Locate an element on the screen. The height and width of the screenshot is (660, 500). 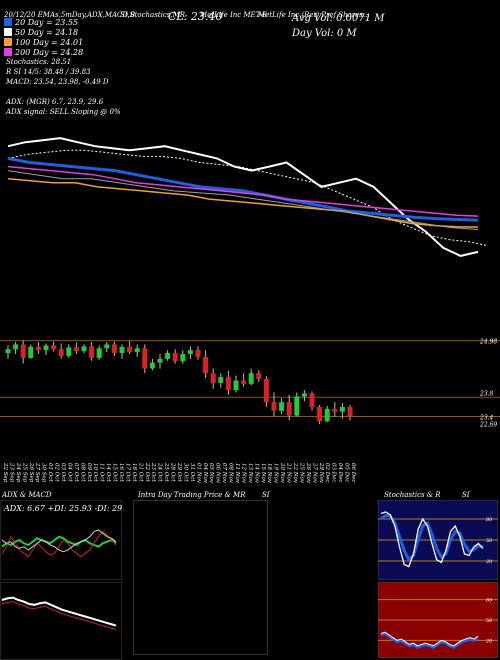
date-axis-label: 11 Nov is located at coordinates (237, 473).